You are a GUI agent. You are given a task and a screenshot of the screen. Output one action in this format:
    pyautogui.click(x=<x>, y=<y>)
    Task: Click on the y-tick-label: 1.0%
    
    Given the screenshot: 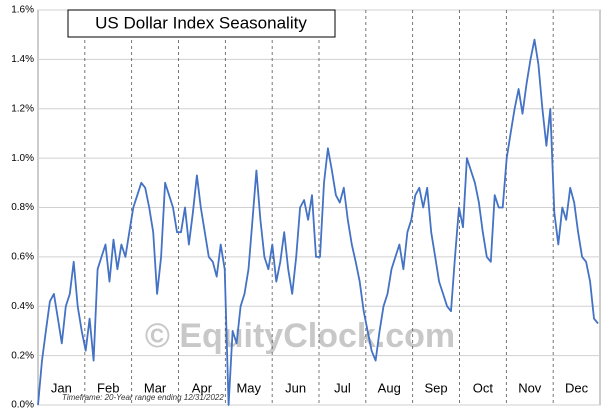 What is the action you would take?
    pyautogui.click(x=22, y=158)
    